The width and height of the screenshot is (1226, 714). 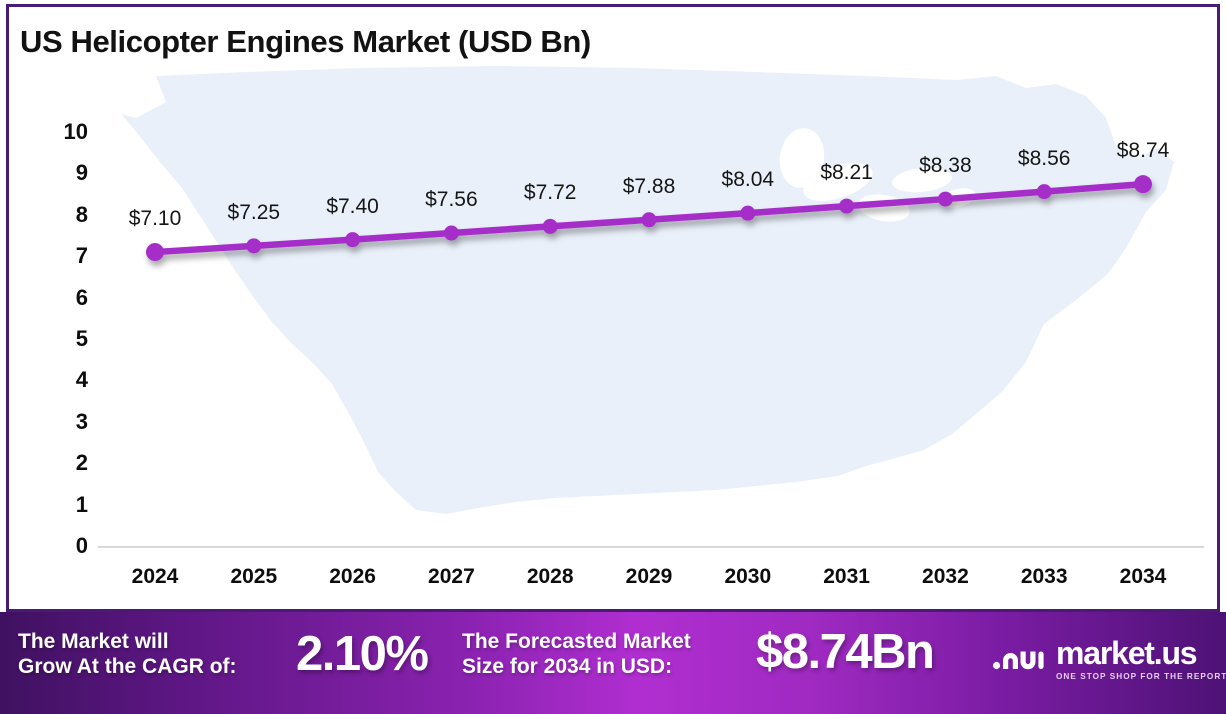 What do you see at coordinates (81, 214) in the screenshot?
I see `y-axis-tick-label: 8` at bounding box center [81, 214].